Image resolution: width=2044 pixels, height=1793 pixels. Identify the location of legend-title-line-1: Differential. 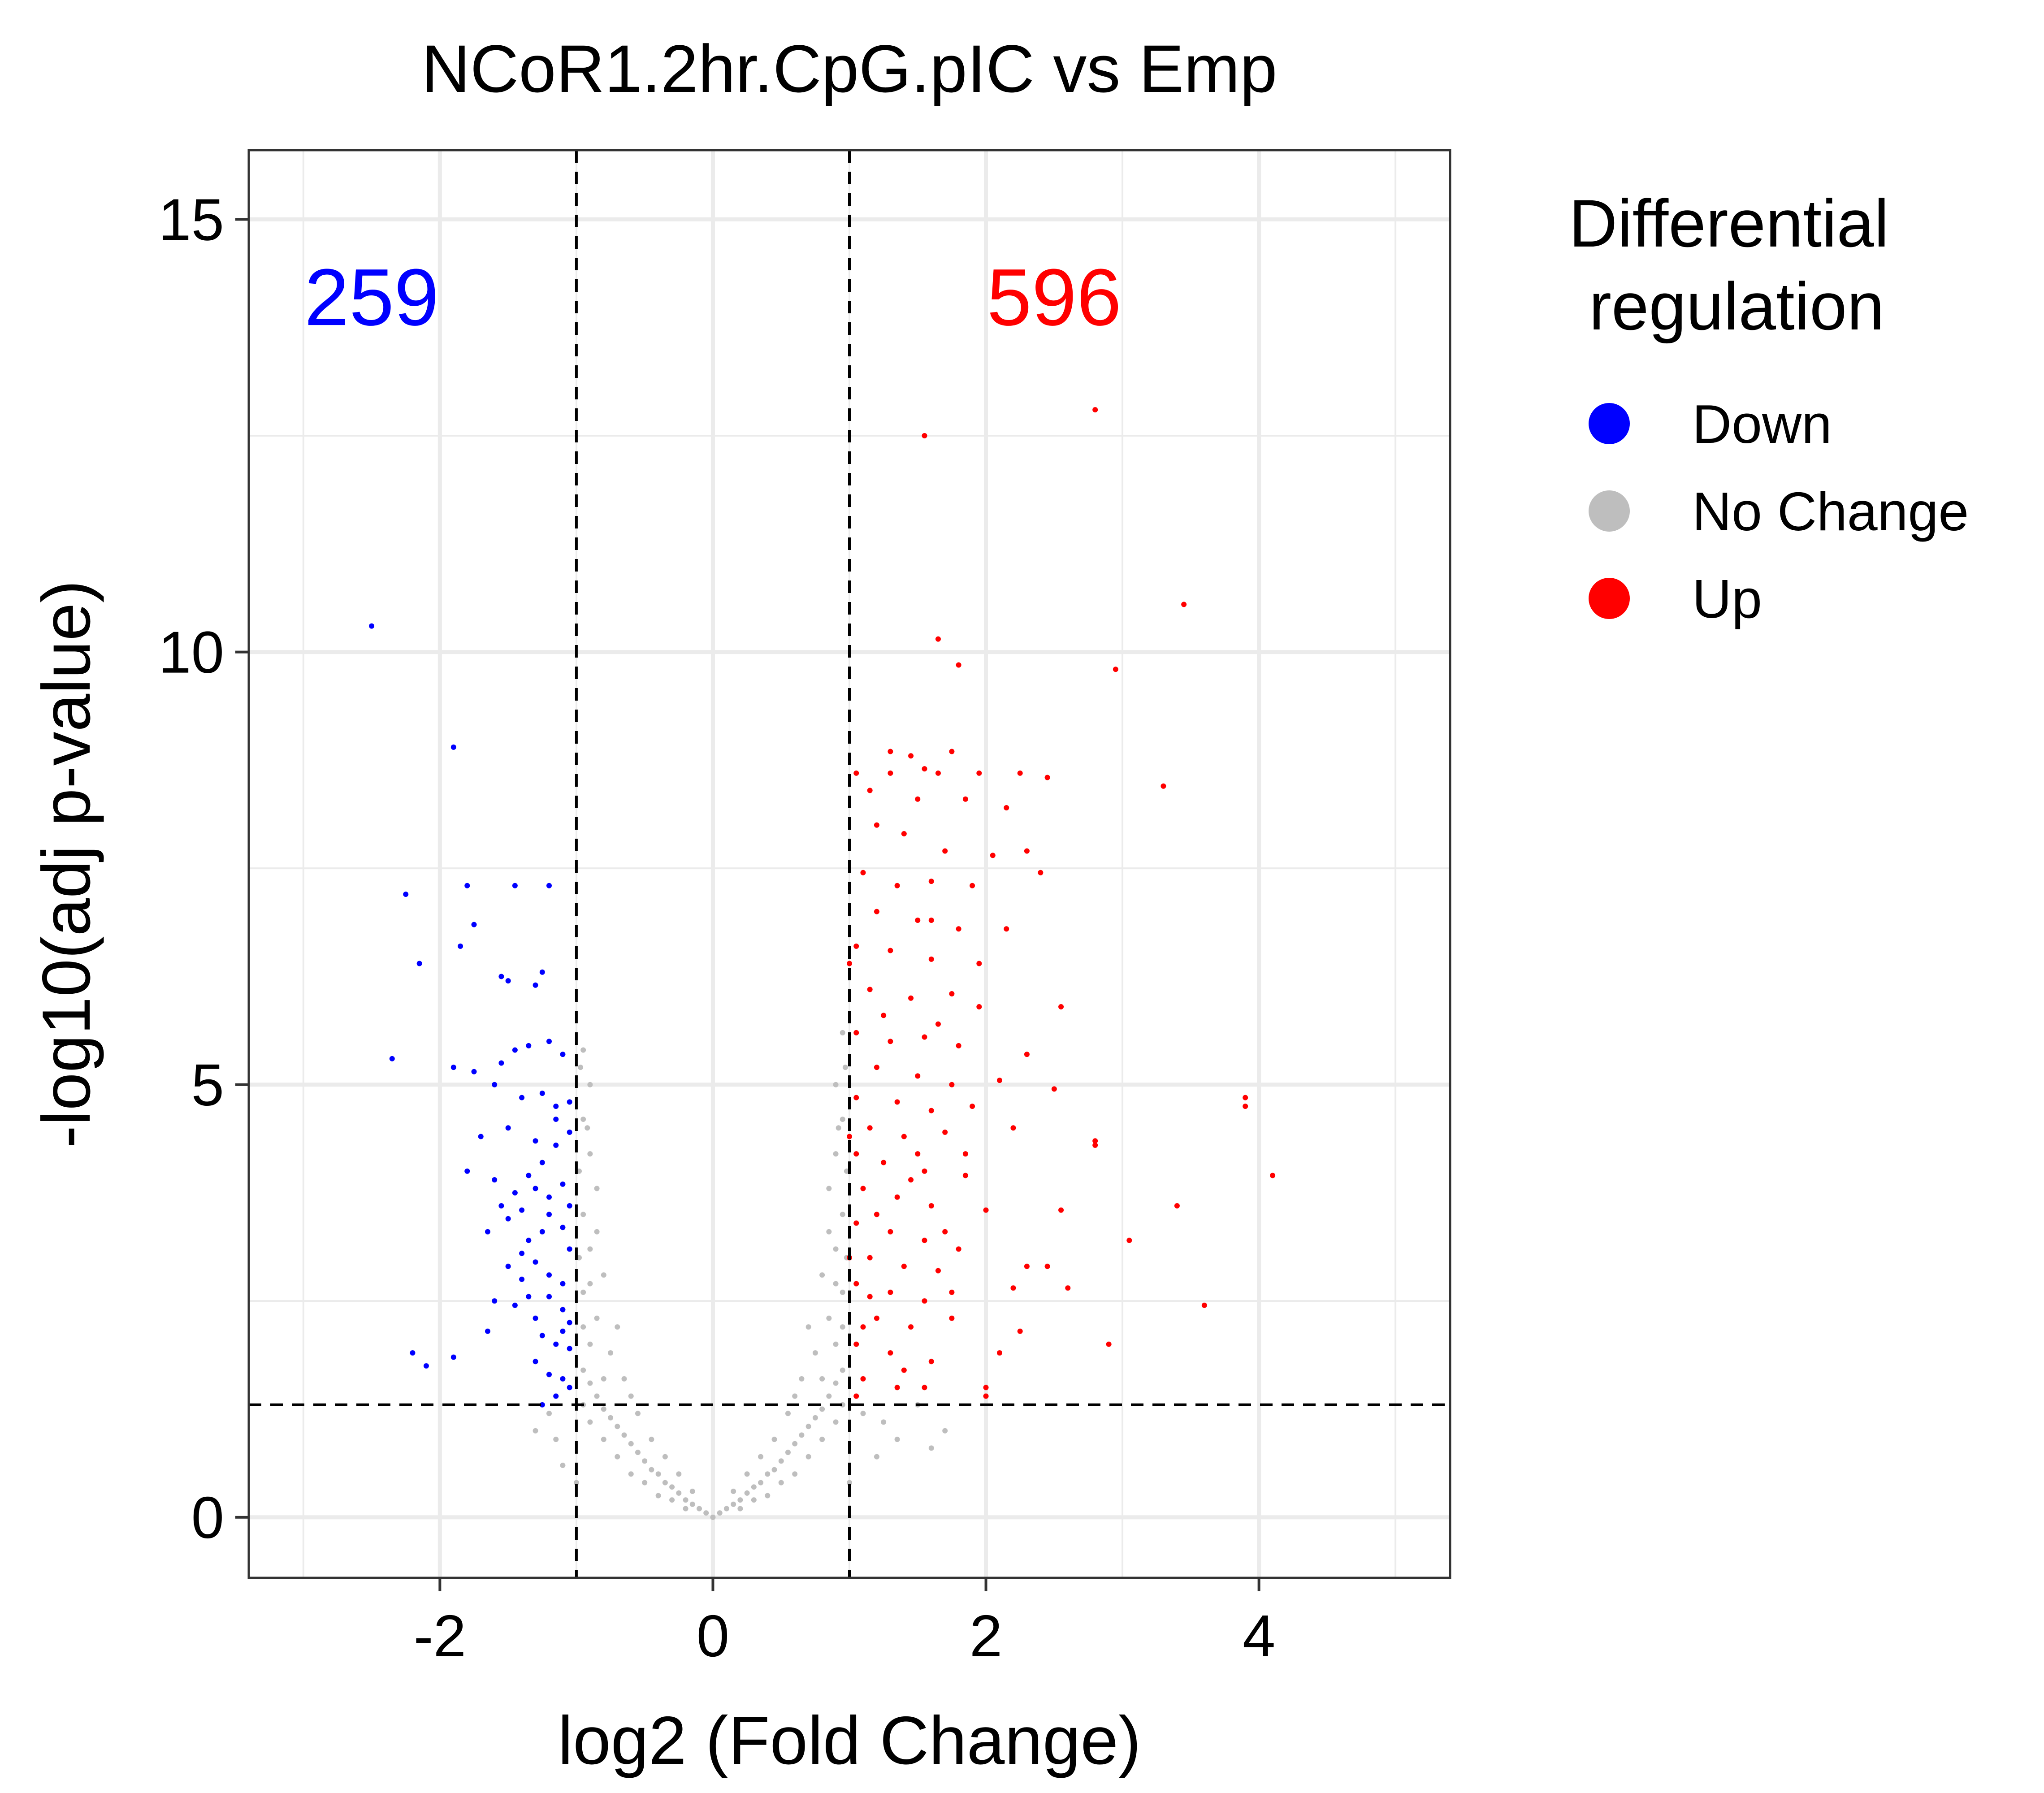
(1729, 223).